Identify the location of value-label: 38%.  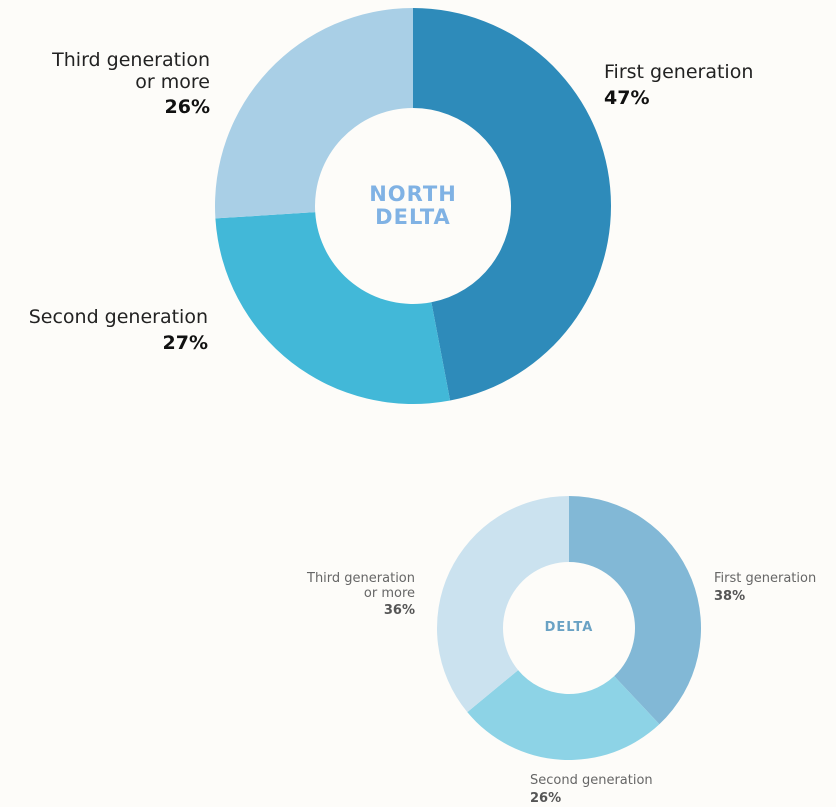
(730, 596).